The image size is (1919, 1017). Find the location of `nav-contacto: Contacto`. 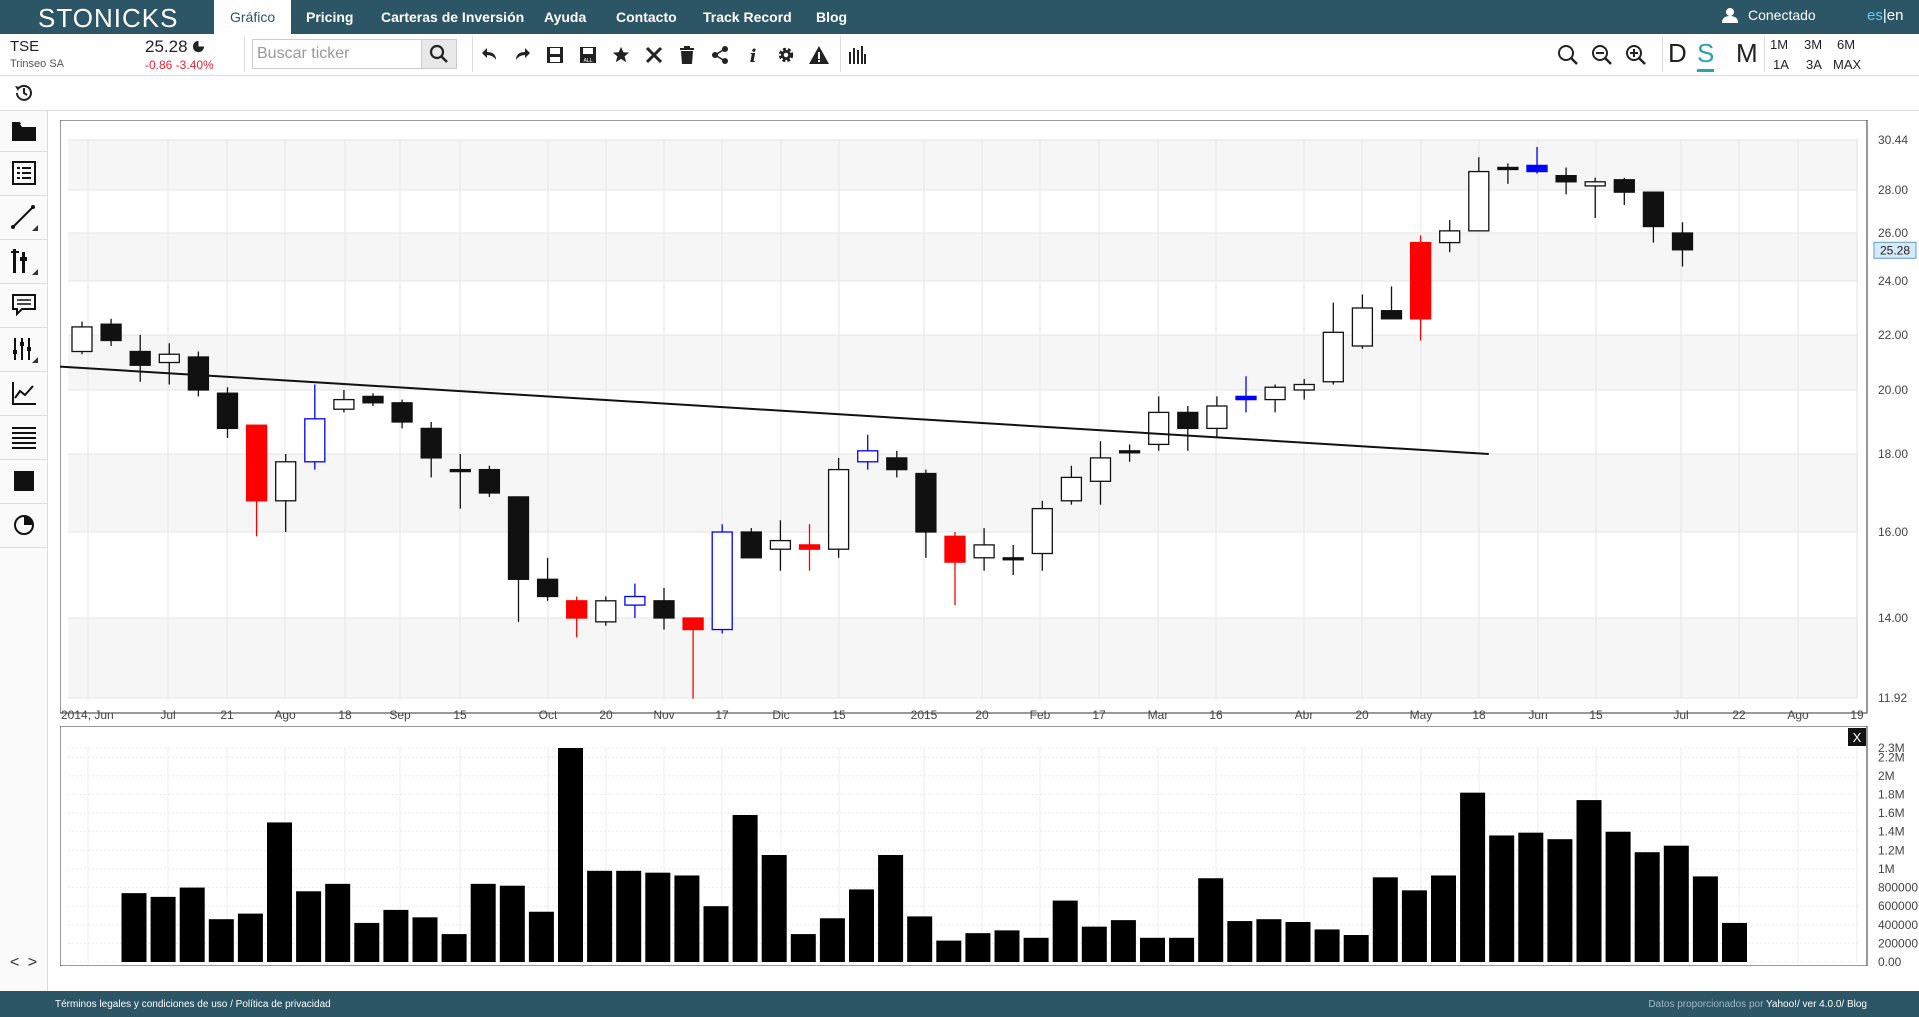

nav-contacto: Contacto is located at coordinates (646, 17).